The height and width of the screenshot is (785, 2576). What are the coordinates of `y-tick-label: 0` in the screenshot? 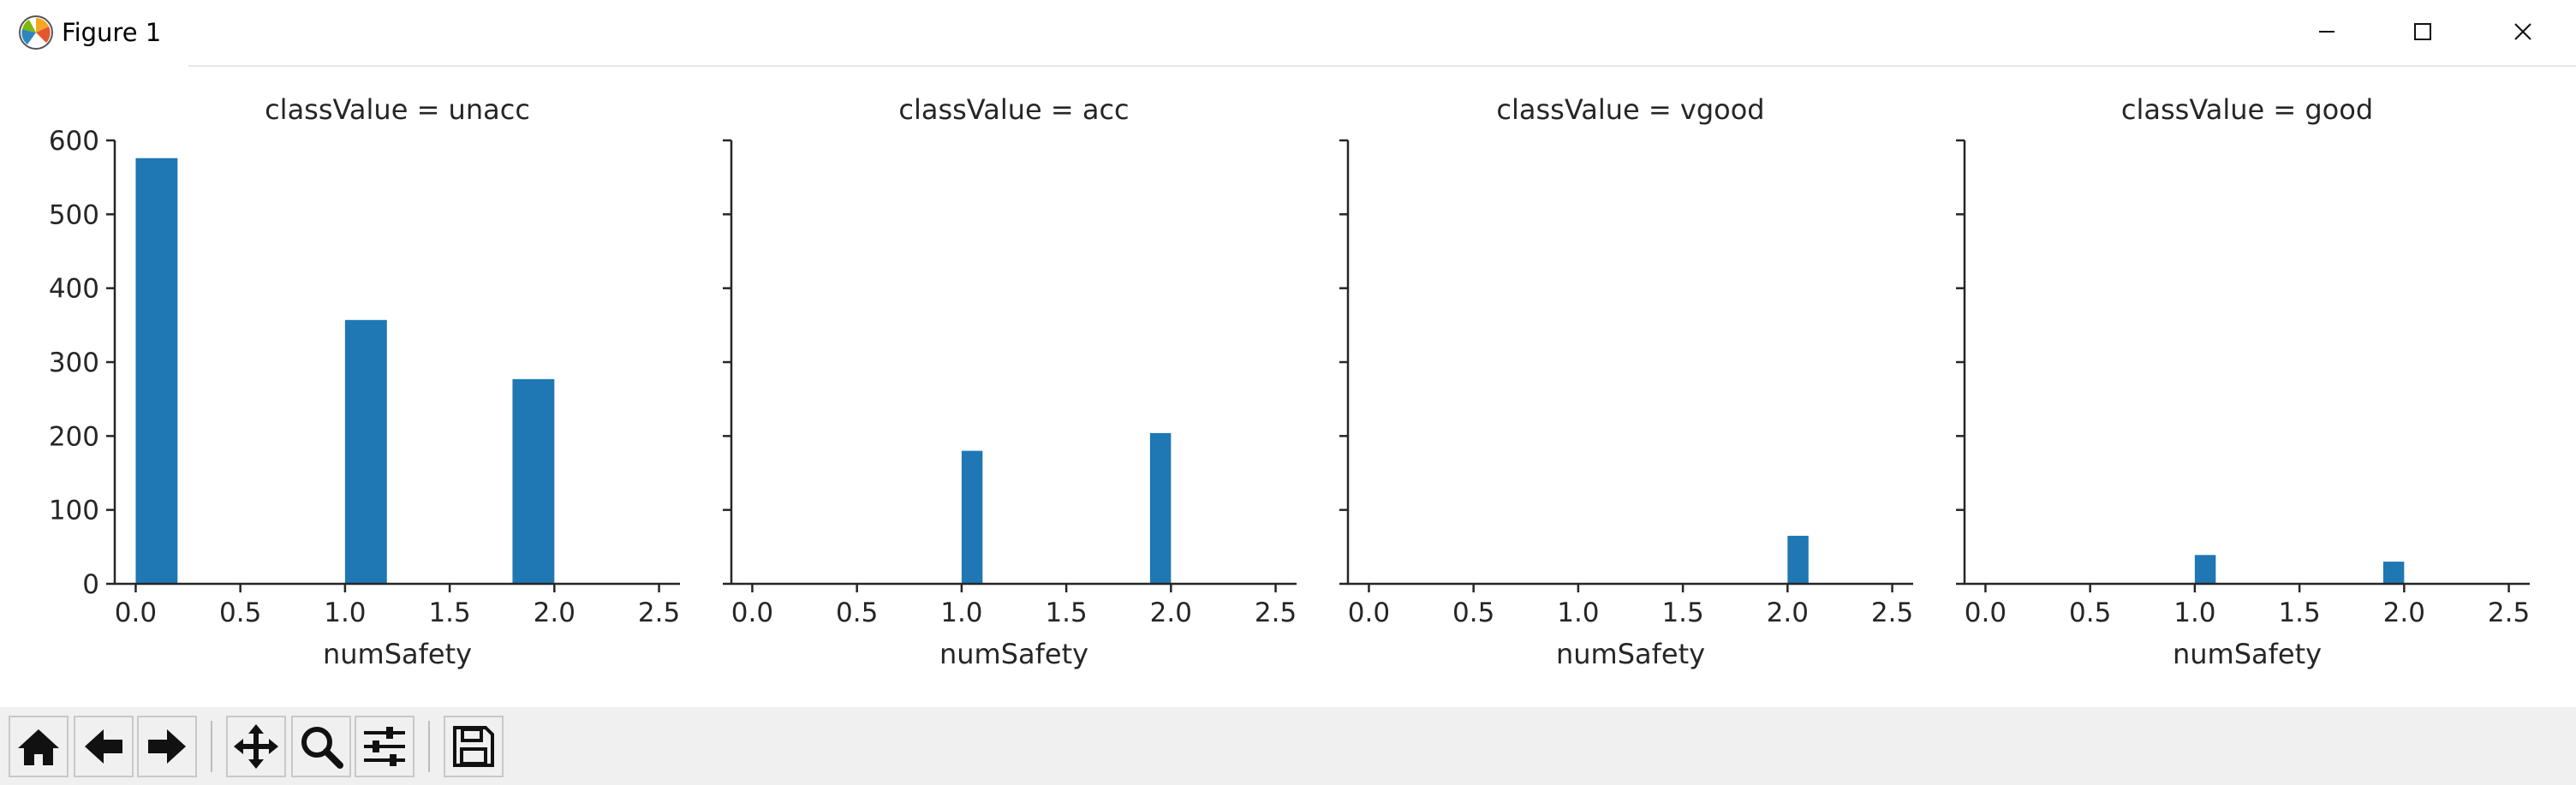 It's located at (90, 584).